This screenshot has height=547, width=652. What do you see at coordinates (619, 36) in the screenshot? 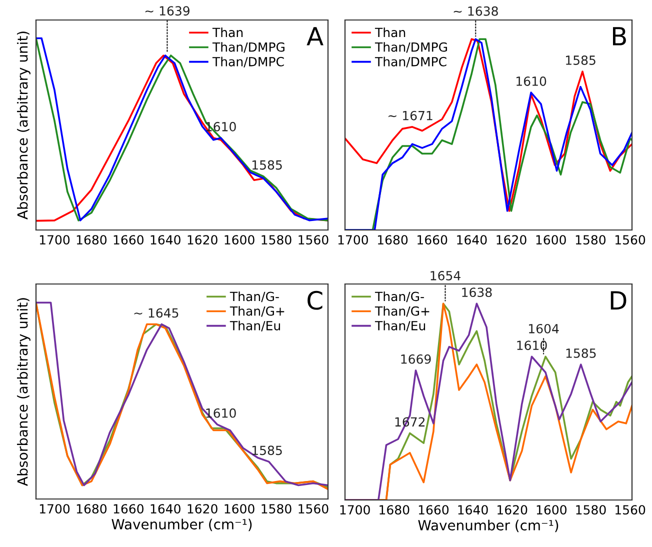
I see `chart-title: B` at bounding box center [619, 36].